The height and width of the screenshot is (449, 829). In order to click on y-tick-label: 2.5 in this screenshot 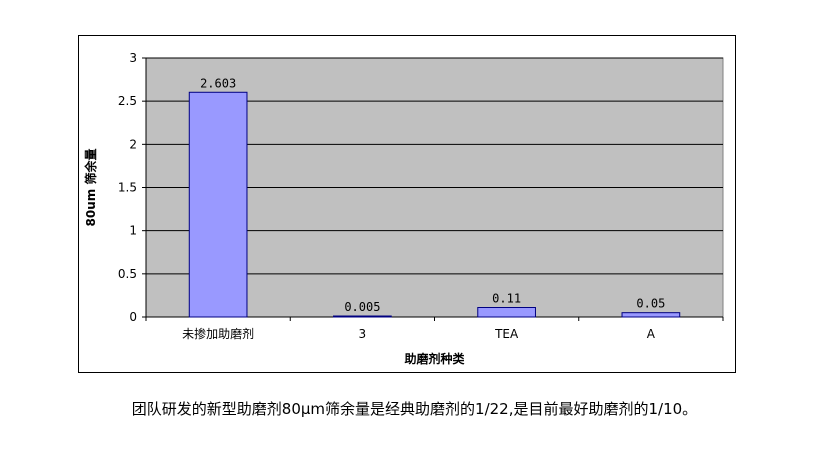, I will do `click(127, 101)`.